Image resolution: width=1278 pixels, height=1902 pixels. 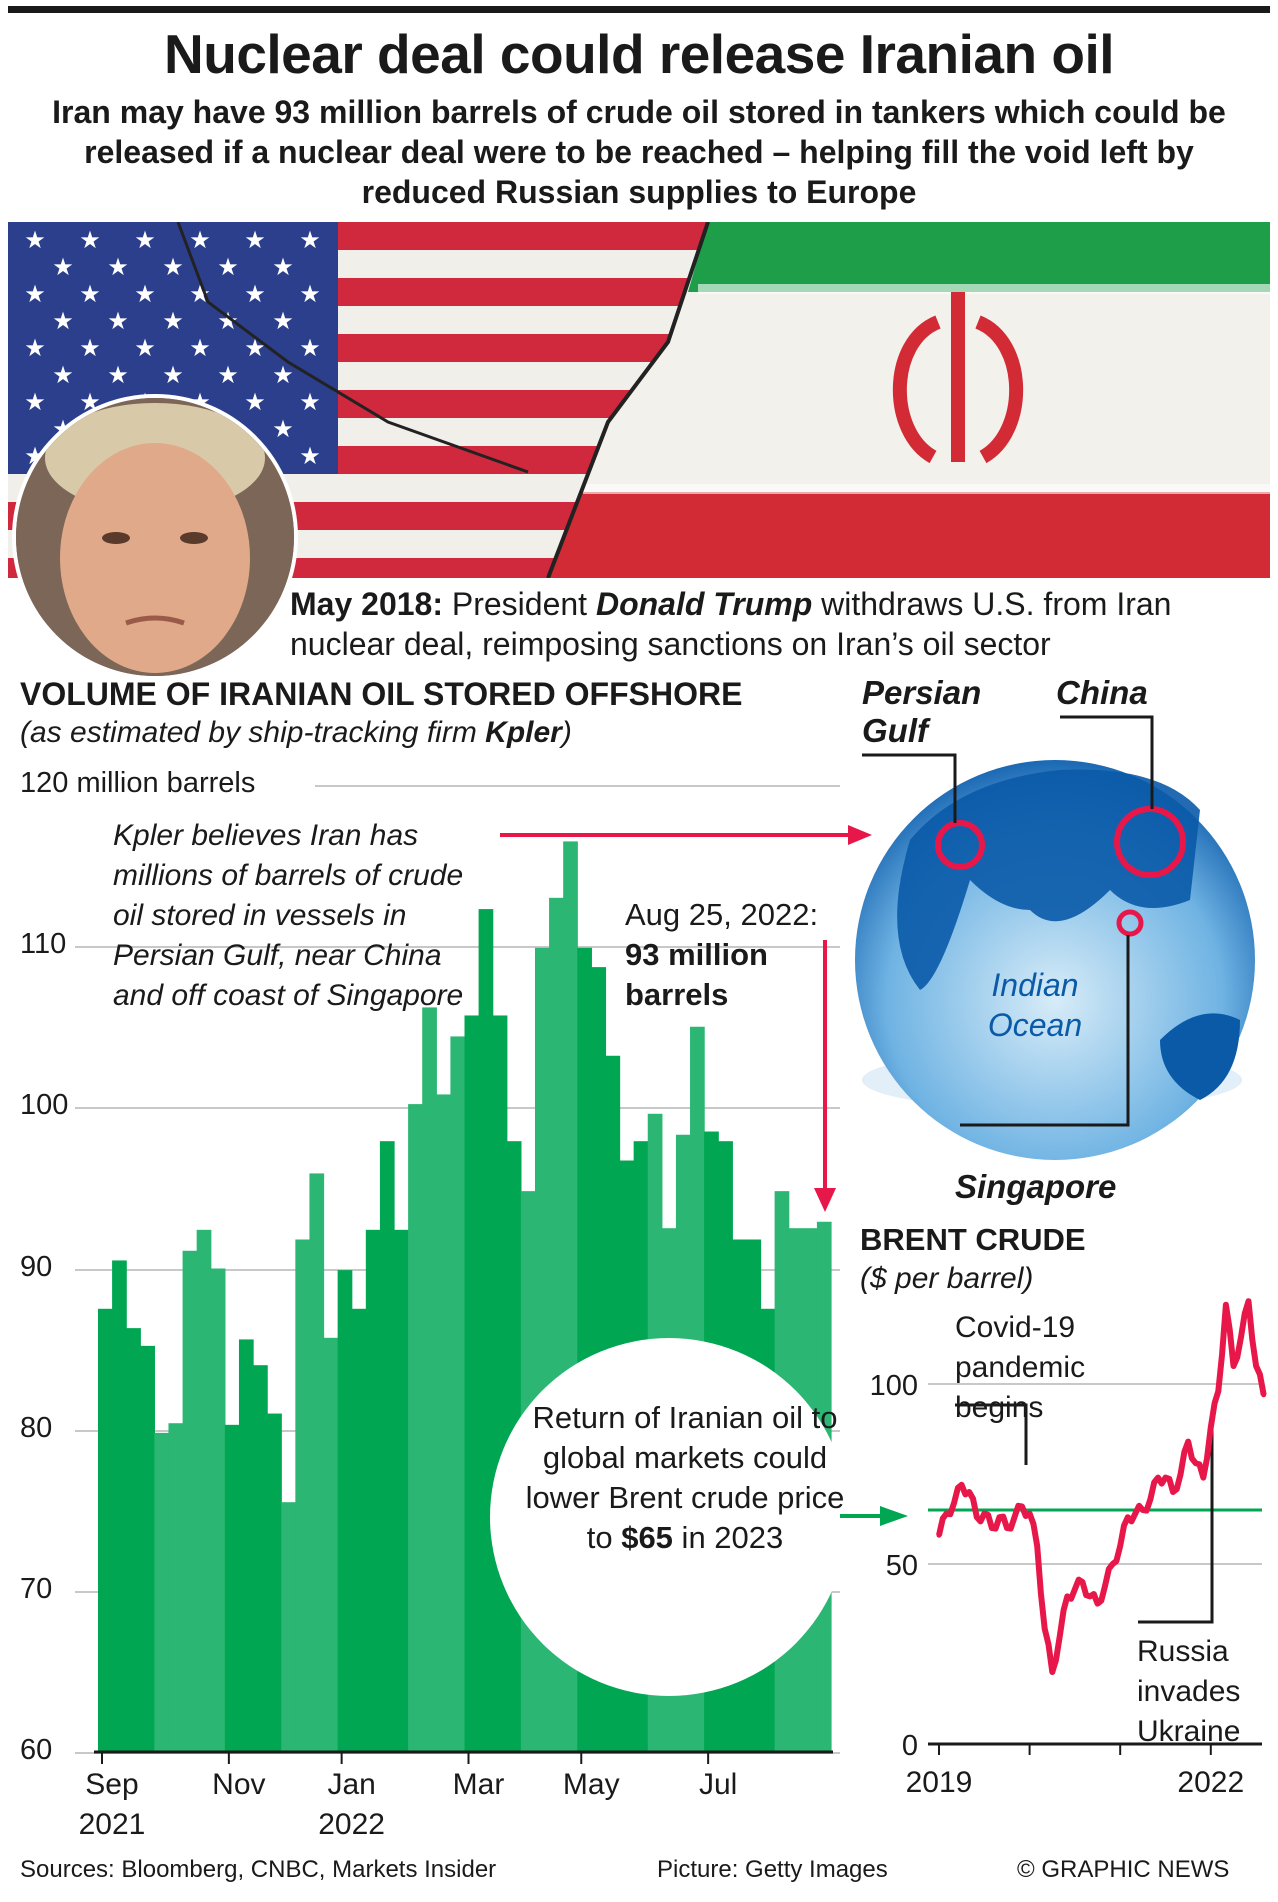 What do you see at coordinates (112, 1804) in the screenshot?
I see `x-tick-label: Sep 2021` at bounding box center [112, 1804].